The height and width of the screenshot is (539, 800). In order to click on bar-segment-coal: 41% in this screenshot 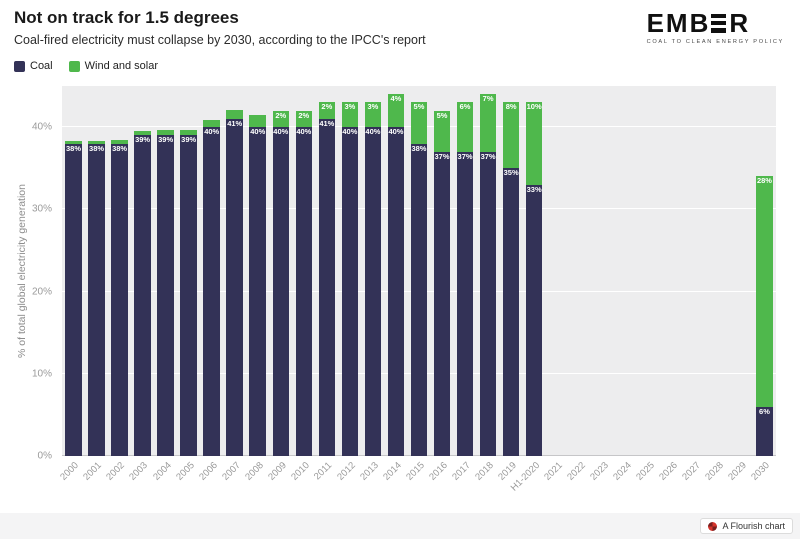, I will do `click(327, 287)`.